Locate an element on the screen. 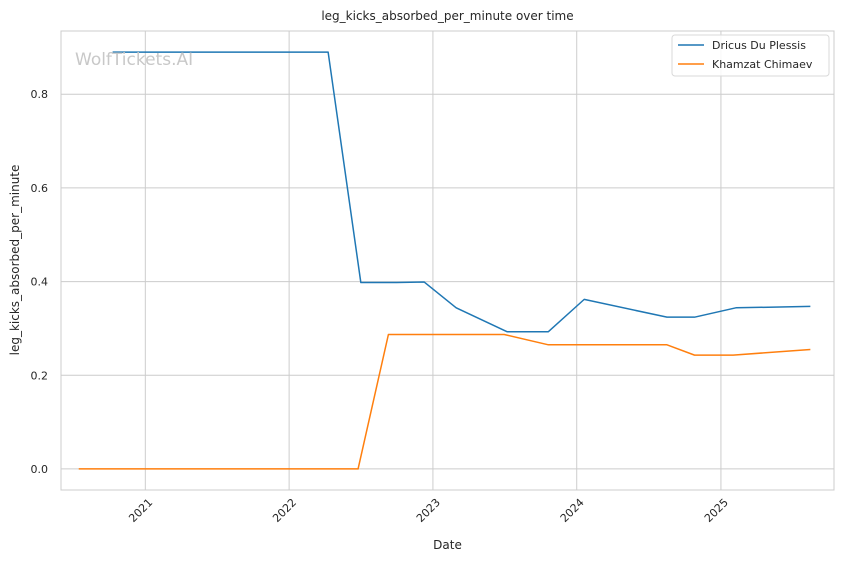 Image resolution: width=844 pixels, height=561 pixels. legend-label: Dricus Du Plessis is located at coordinates (759, 45).